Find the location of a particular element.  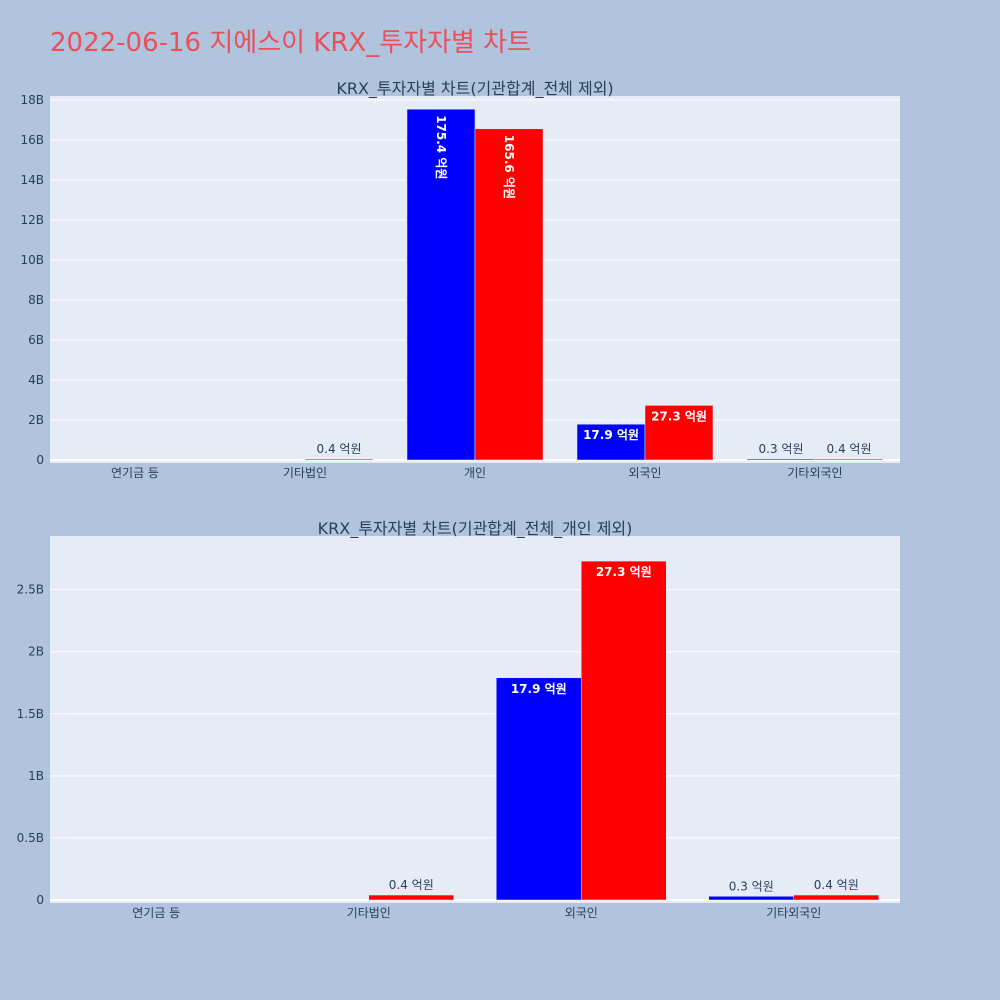

y-tick-label: 2.5B is located at coordinates (30, 590).